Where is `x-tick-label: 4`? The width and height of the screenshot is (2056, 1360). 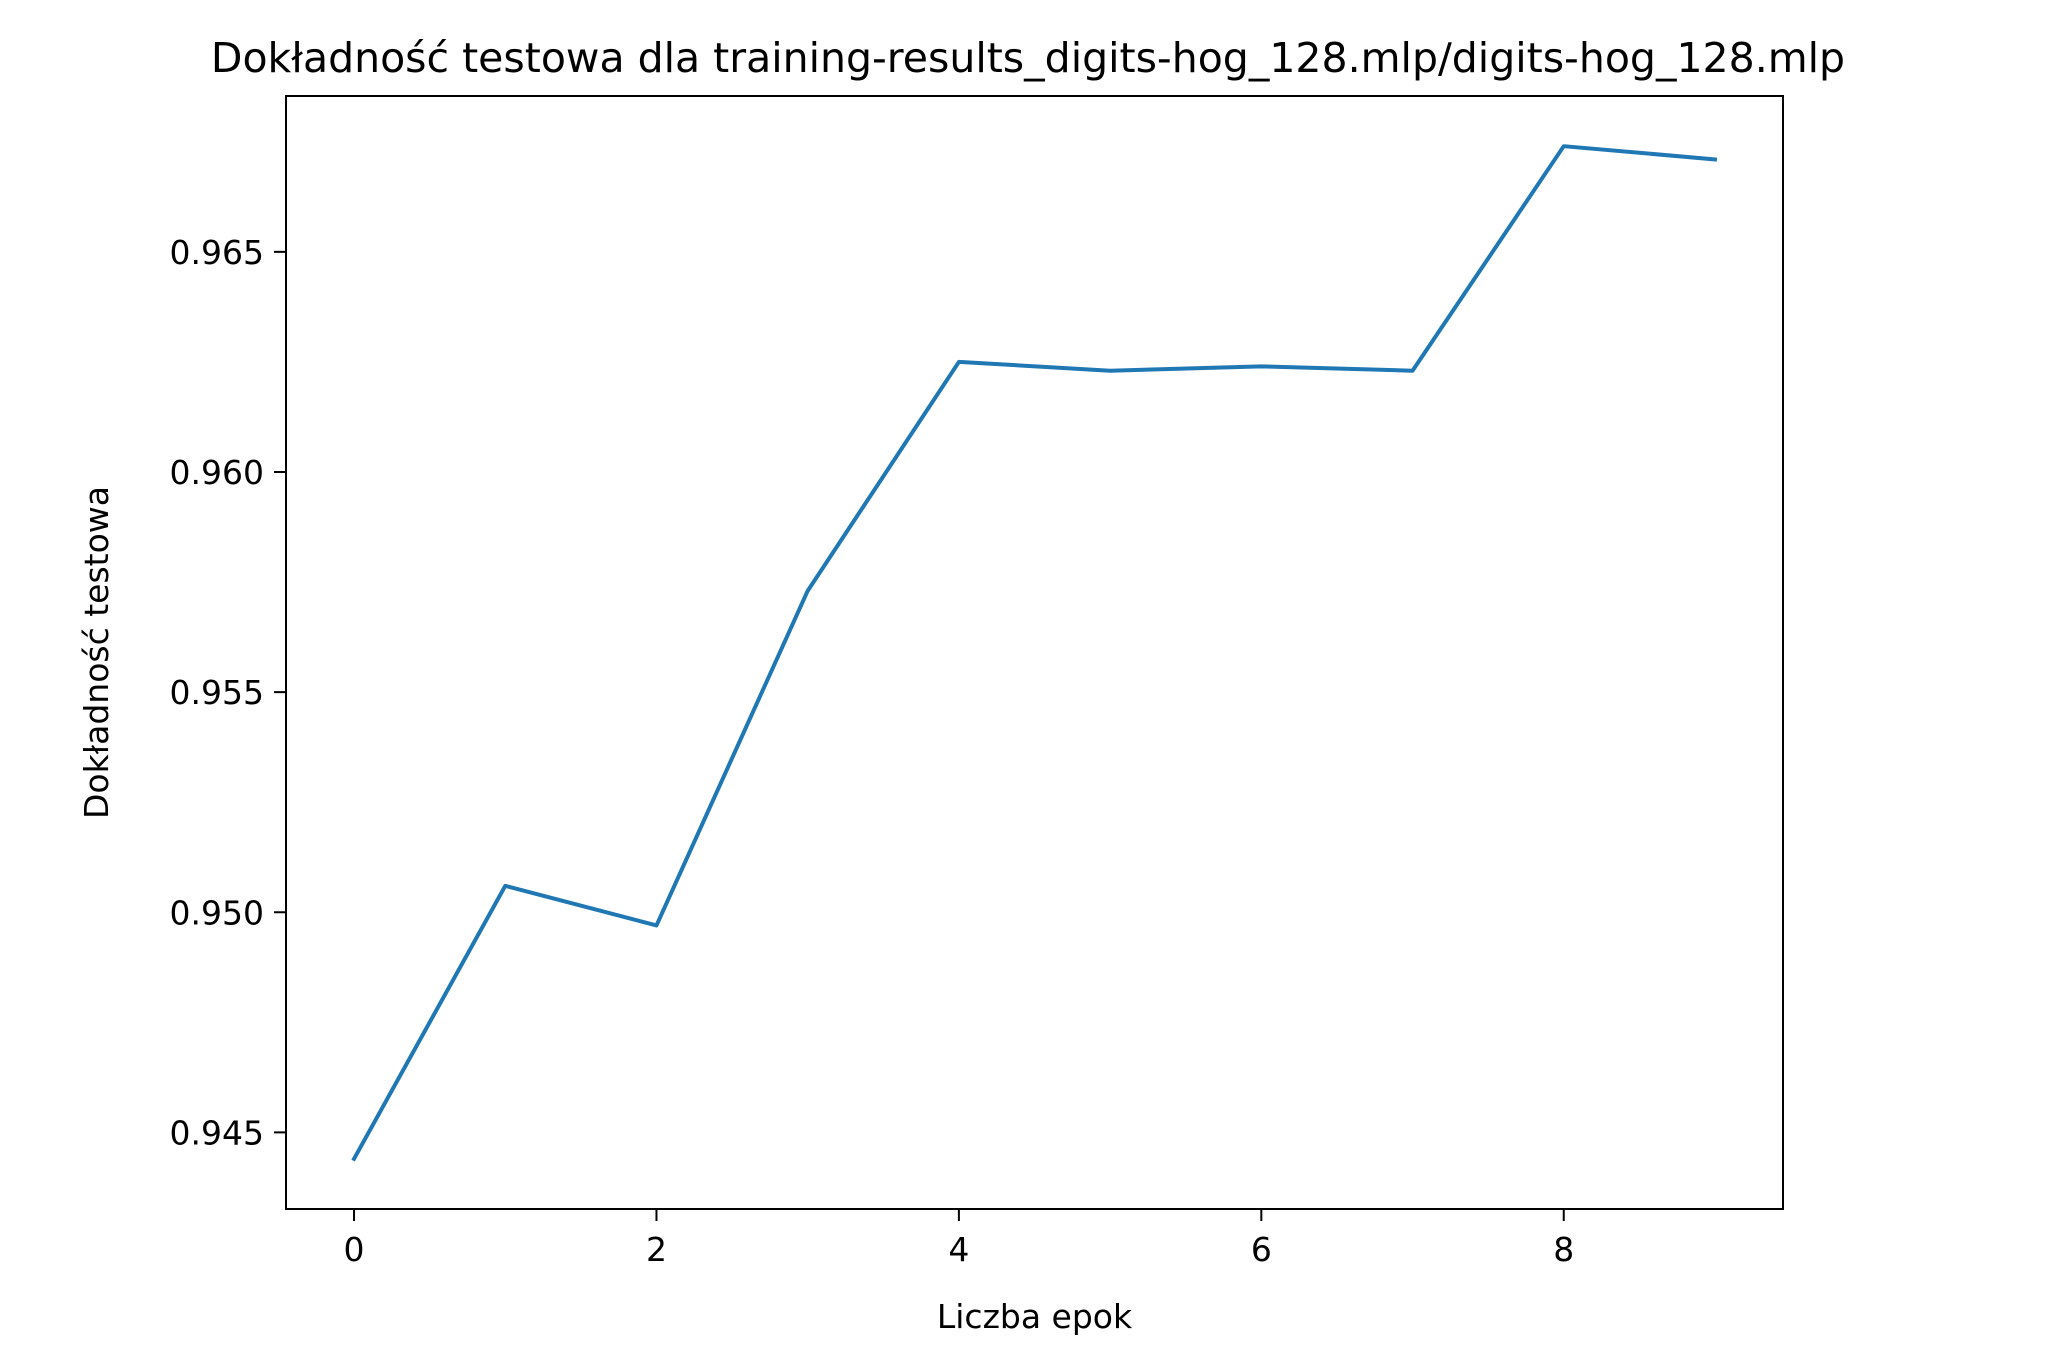 x-tick-label: 4 is located at coordinates (958, 1249).